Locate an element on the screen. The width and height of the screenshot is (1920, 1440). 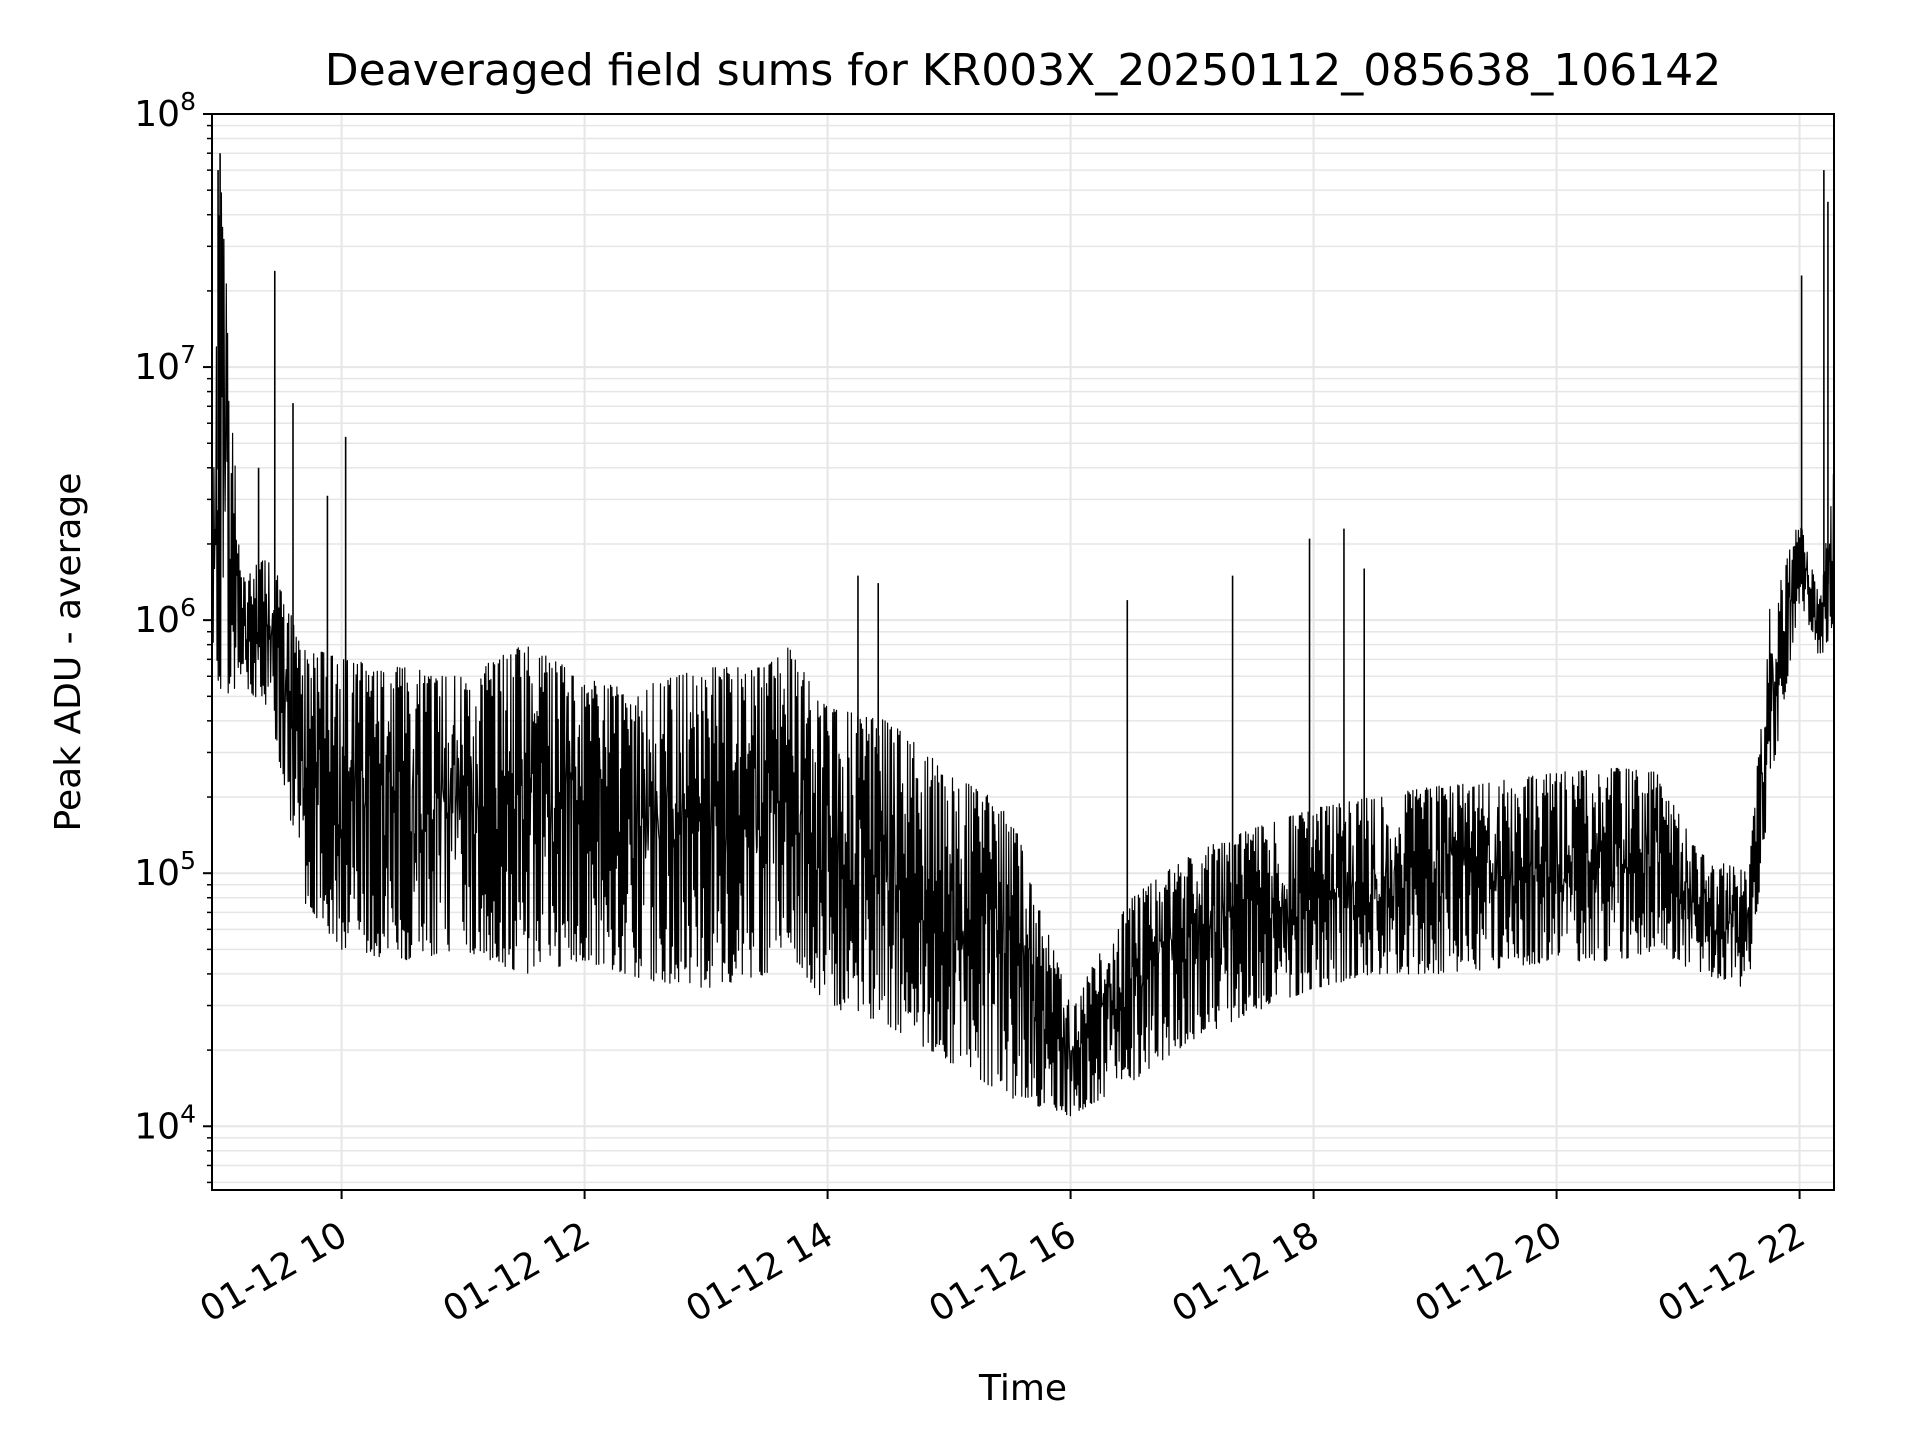
y-tick-label: 10⁵ is located at coordinates (165, 870).